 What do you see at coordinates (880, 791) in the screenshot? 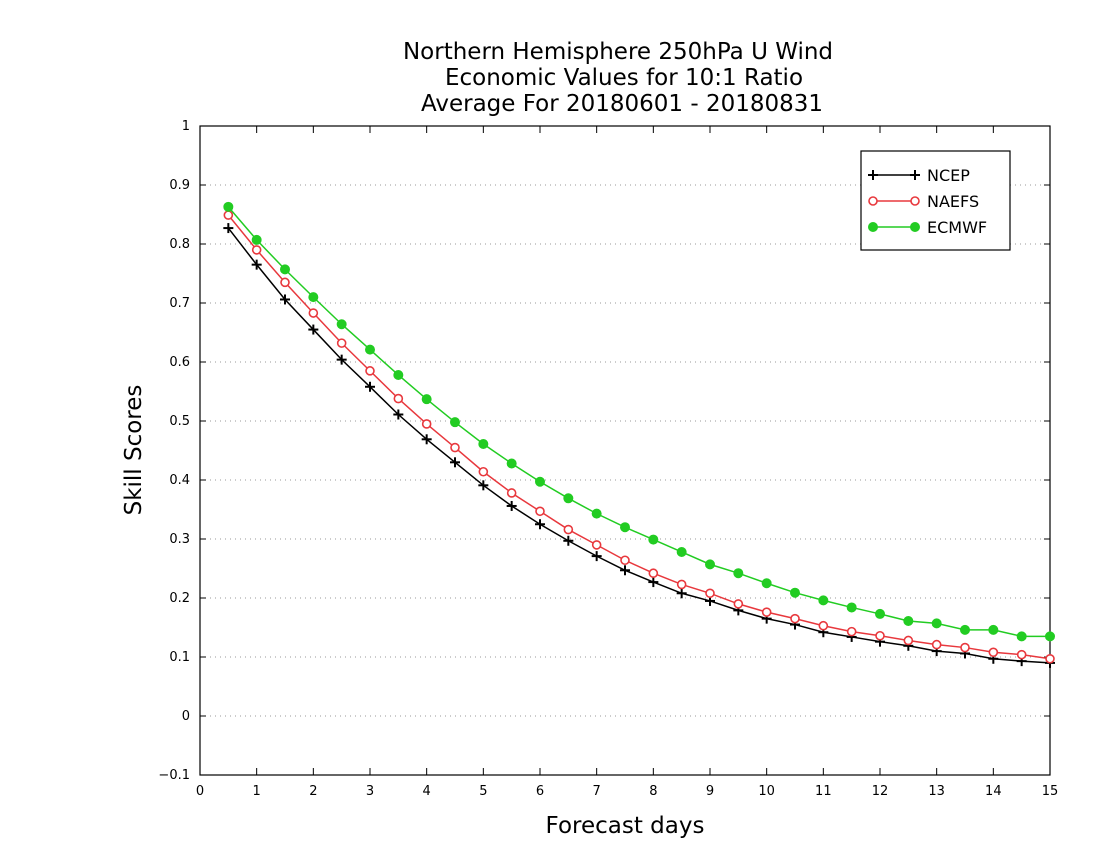
I see `x-tick-label: 12` at bounding box center [880, 791].